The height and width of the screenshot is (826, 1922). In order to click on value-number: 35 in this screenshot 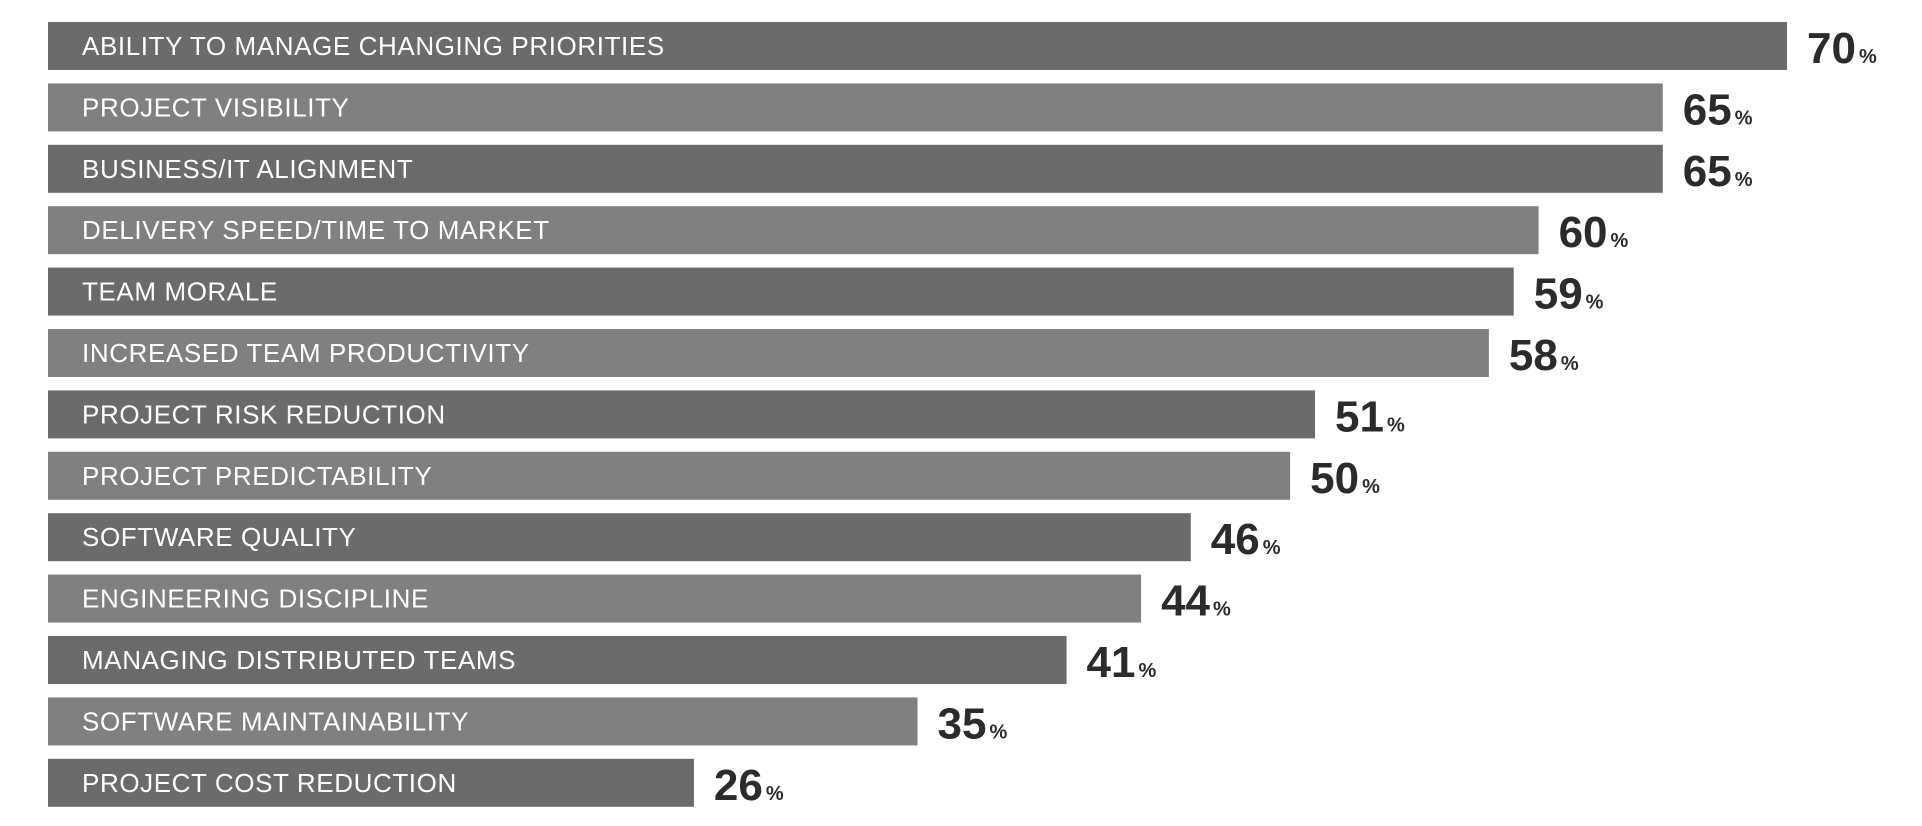, I will do `click(962, 723)`.